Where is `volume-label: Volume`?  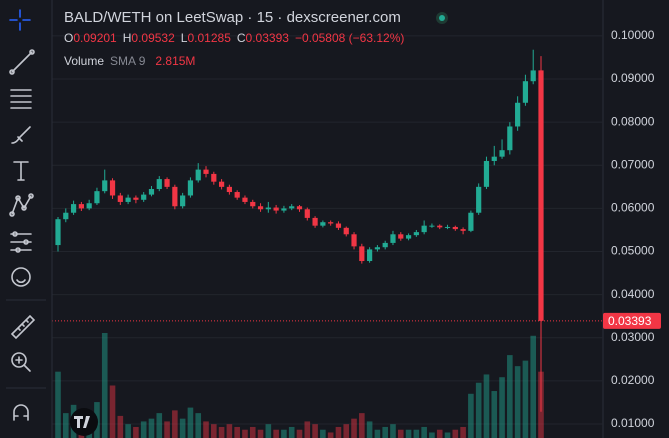 volume-label: Volume is located at coordinates (84, 61).